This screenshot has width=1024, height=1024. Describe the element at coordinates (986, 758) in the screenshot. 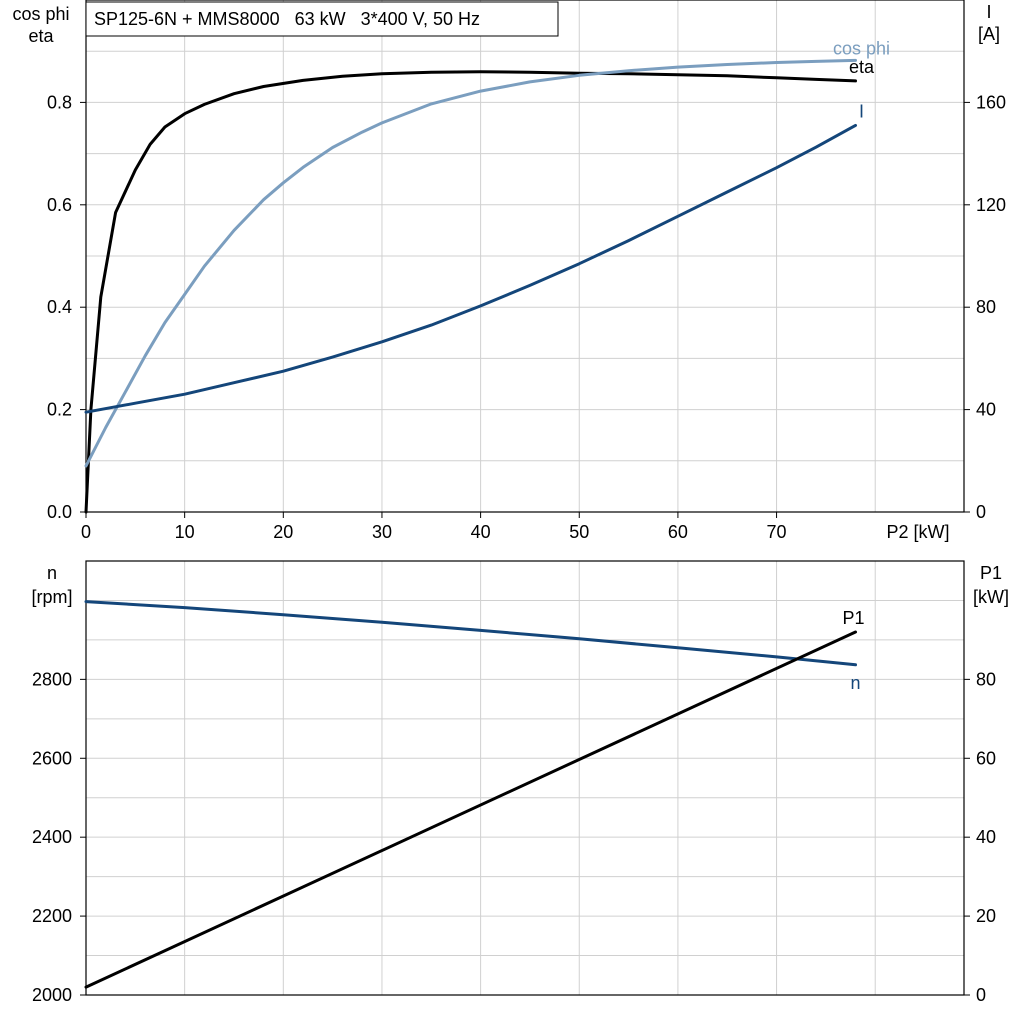

I see `right-tick-label: 60` at that location.